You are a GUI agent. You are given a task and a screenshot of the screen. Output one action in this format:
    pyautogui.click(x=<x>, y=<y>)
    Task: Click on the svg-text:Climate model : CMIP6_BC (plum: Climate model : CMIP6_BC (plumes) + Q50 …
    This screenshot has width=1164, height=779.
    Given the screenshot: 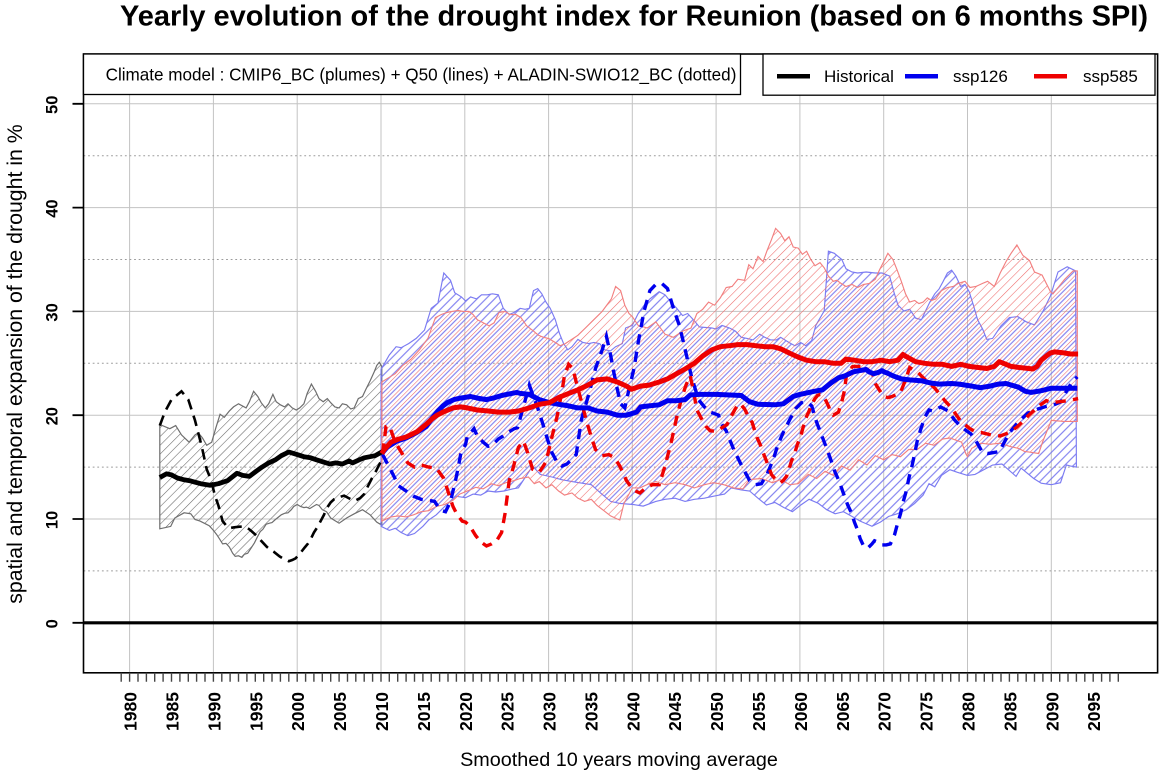 What is the action you would take?
    pyautogui.click(x=421, y=75)
    